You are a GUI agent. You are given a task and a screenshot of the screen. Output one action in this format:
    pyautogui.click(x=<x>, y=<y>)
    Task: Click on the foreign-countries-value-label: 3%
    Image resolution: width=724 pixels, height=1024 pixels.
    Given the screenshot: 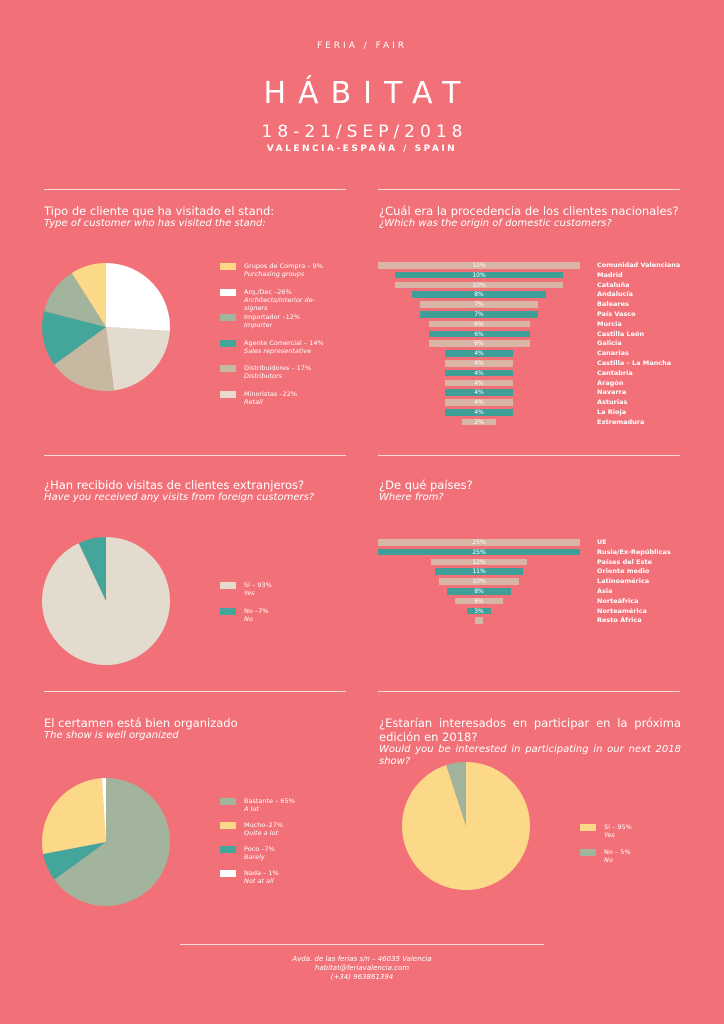 What is the action you would take?
    pyautogui.click(x=479, y=611)
    